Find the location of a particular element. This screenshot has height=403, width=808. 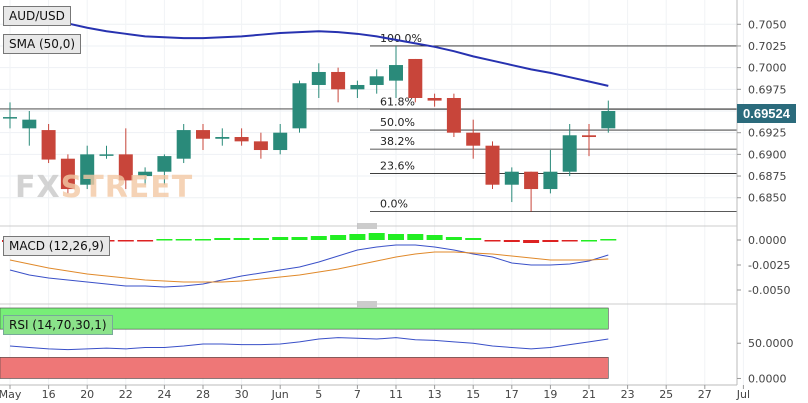

symbol-label: AUD/USD is located at coordinates (37, 16).